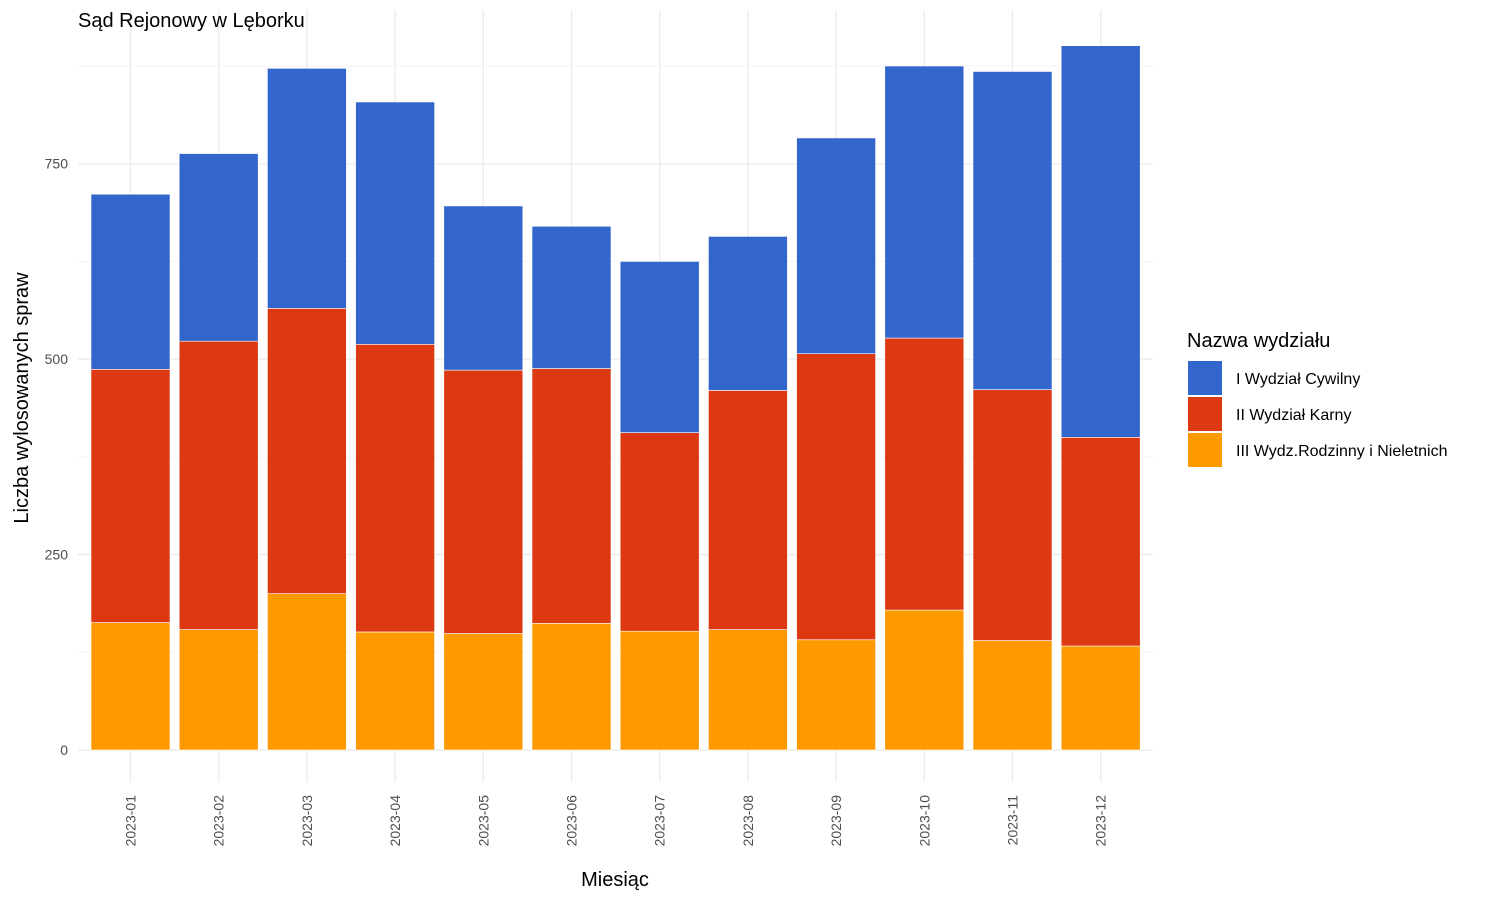 Image resolution: width=1500 pixels, height=905 pixels. I want to click on bar-2023-06-iii-wydz-rodzinny-i-nieletnich, so click(571, 687).